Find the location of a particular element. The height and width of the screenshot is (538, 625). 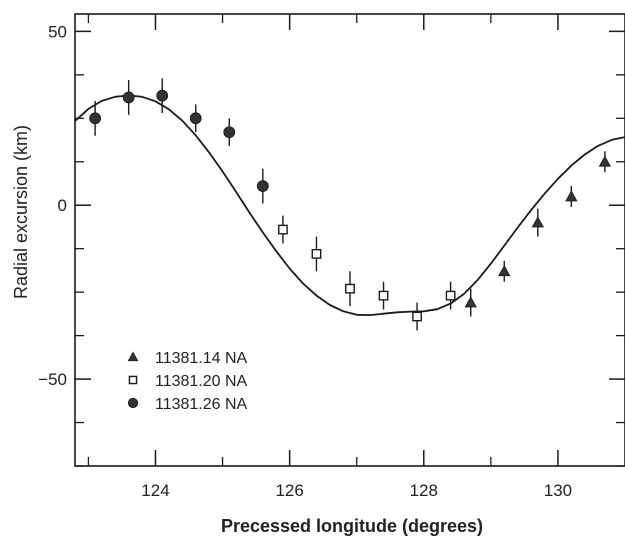

y-tick-label: 50 is located at coordinates (57, 31).